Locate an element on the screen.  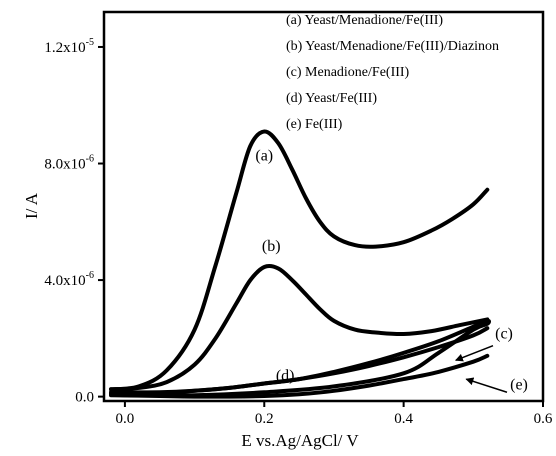
legend-entry-4: (d) Yeast/Fe(III) is located at coordinates (331, 98).